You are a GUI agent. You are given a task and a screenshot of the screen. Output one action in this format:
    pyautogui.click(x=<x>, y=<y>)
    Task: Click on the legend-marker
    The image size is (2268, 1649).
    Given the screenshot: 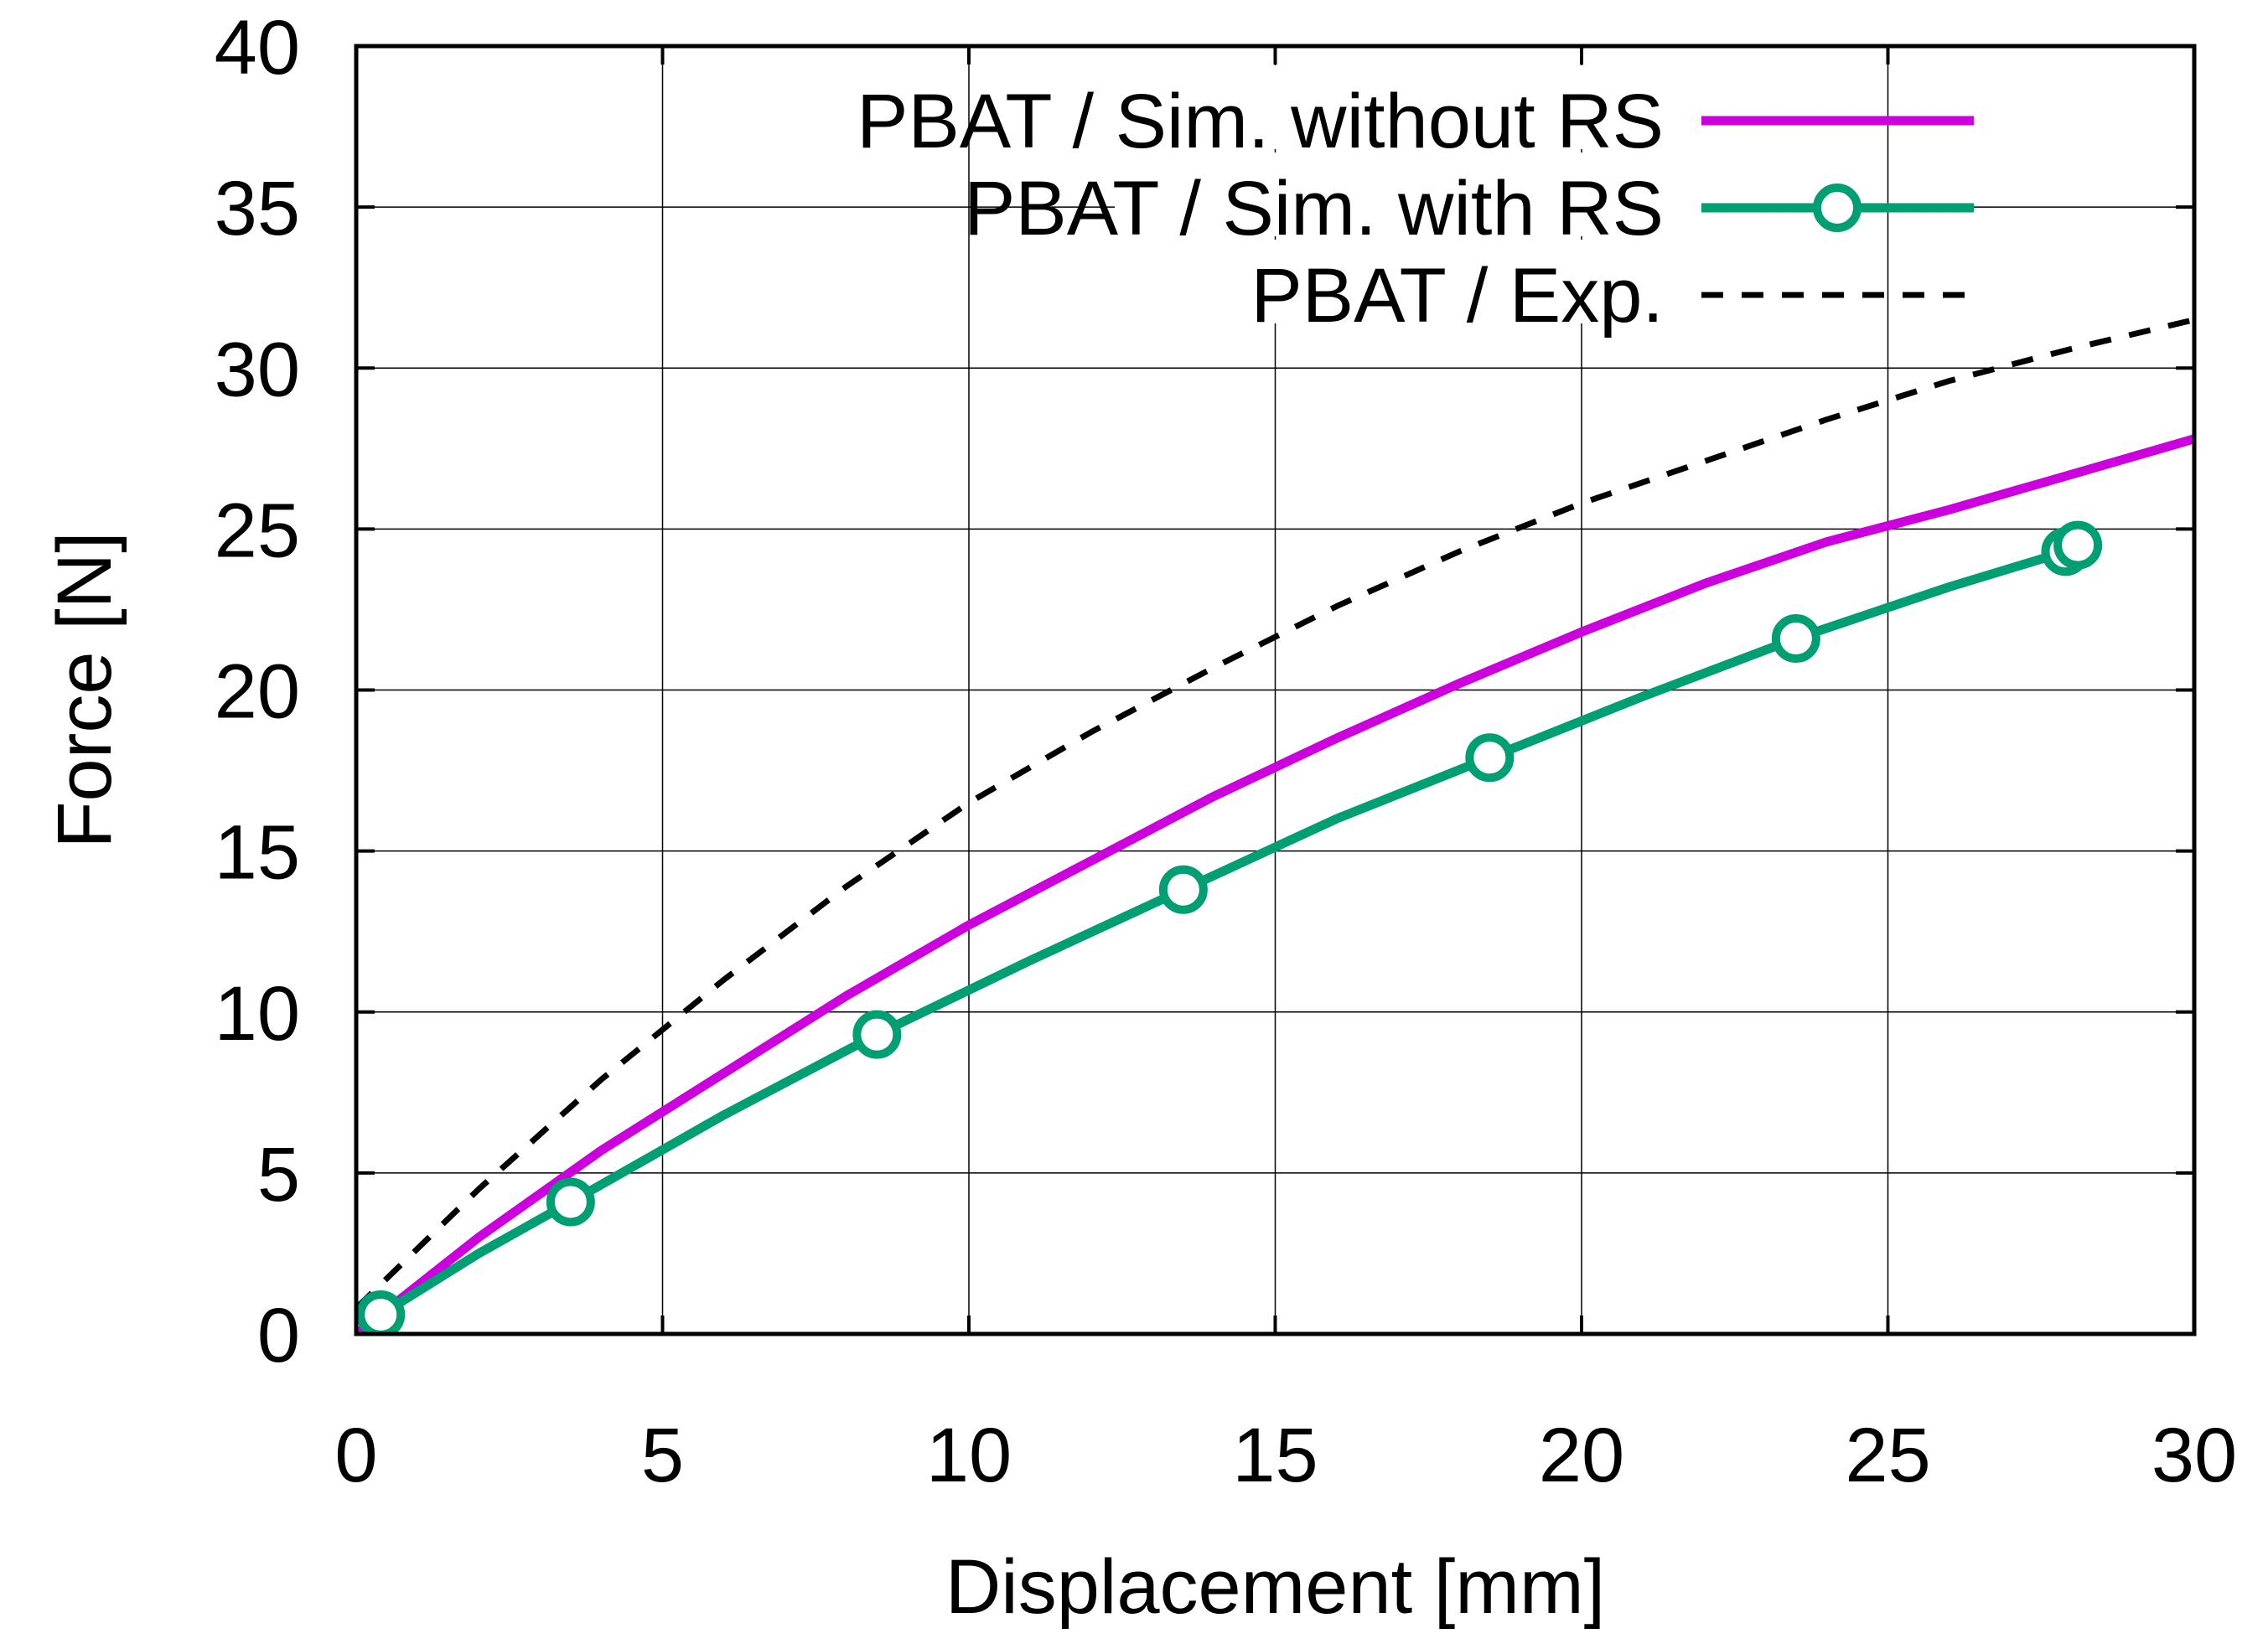 What is the action you would take?
    pyautogui.click(x=1837, y=208)
    